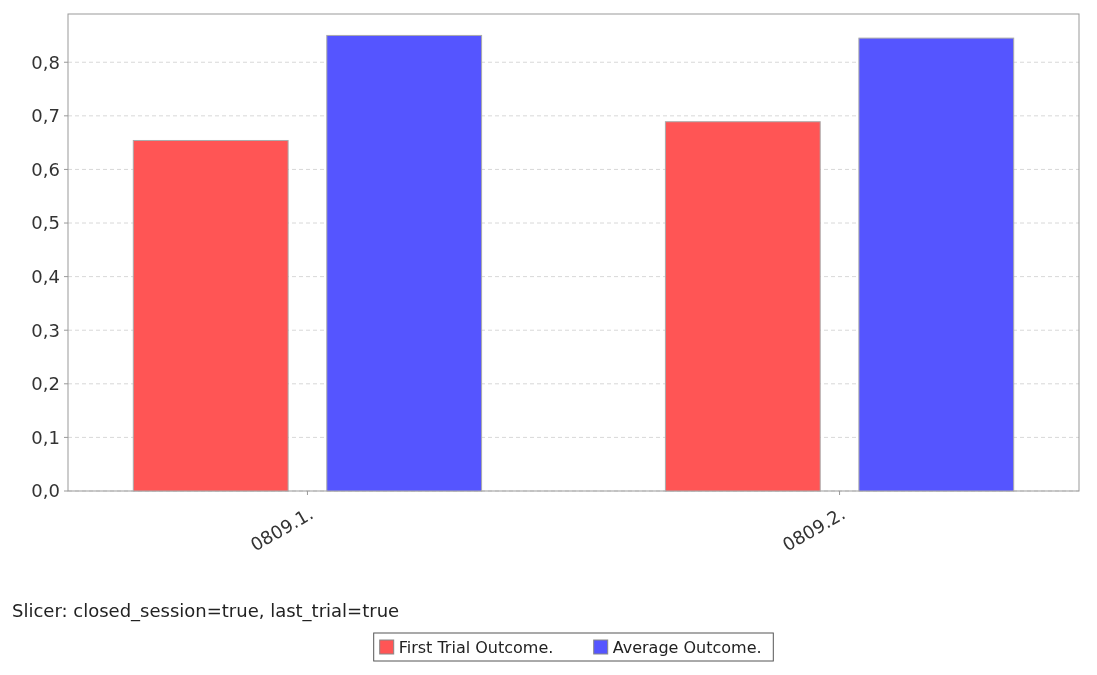 Image resolution: width=1097 pixels, height=675 pixels. I want to click on y-tick-label: 0,6, so click(45, 169).